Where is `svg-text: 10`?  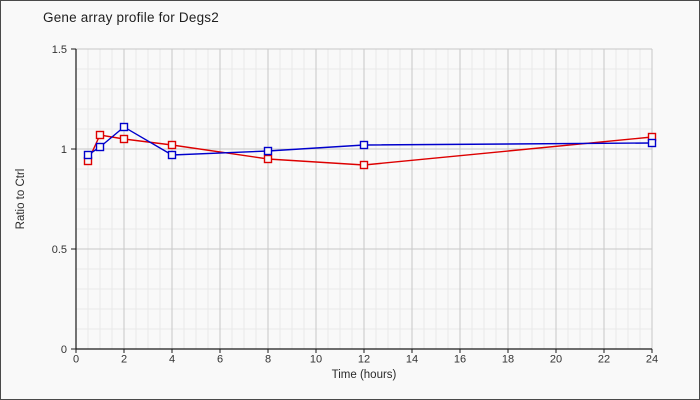
svg-text: 10 is located at coordinates (316, 360).